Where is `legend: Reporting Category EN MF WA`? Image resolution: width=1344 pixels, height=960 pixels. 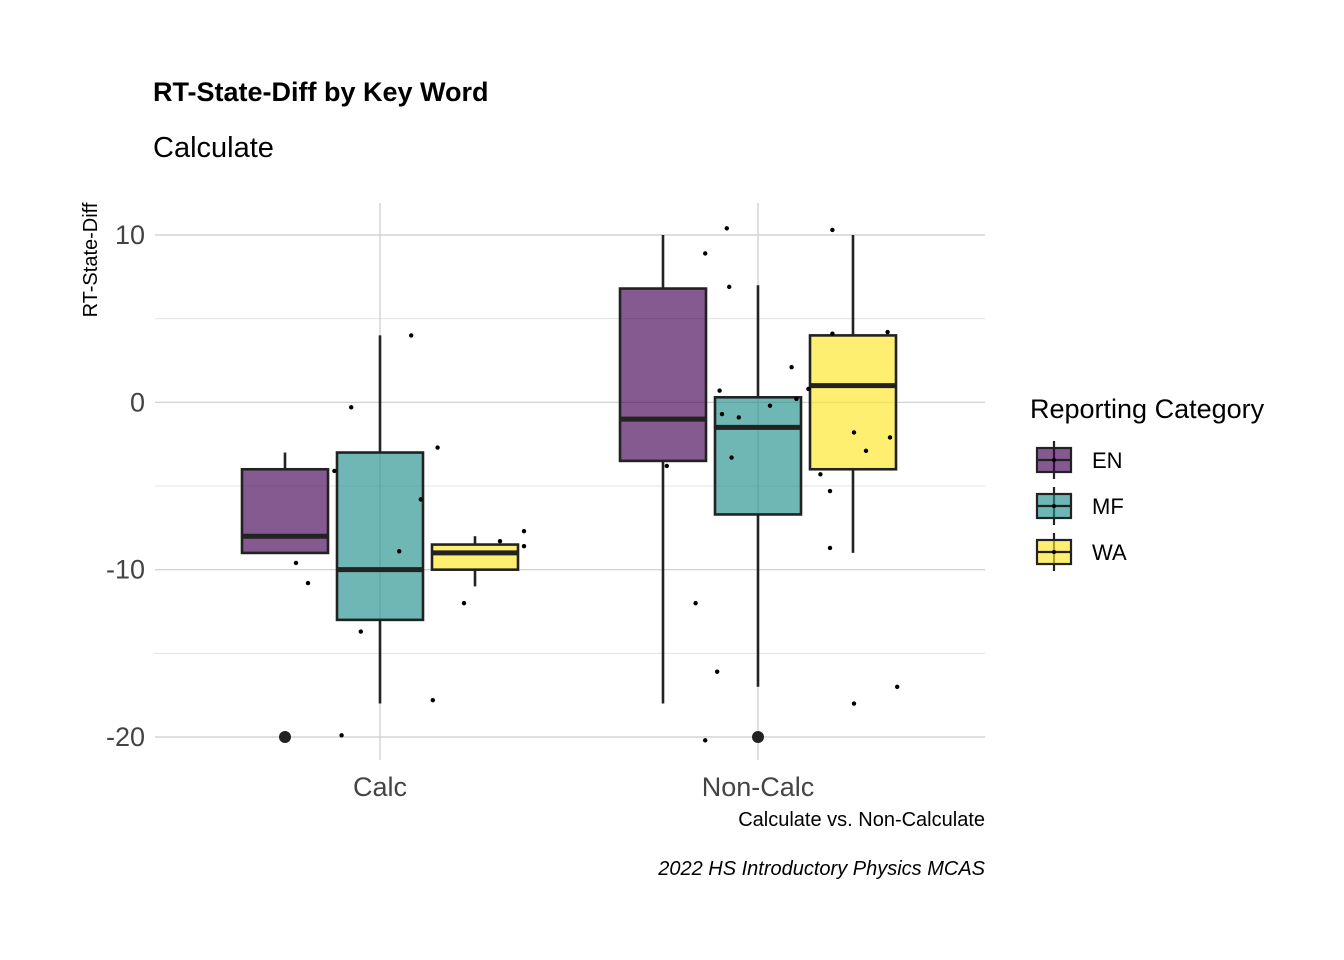 legend: Reporting Category EN MF WA is located at coordinates (1147, 482).